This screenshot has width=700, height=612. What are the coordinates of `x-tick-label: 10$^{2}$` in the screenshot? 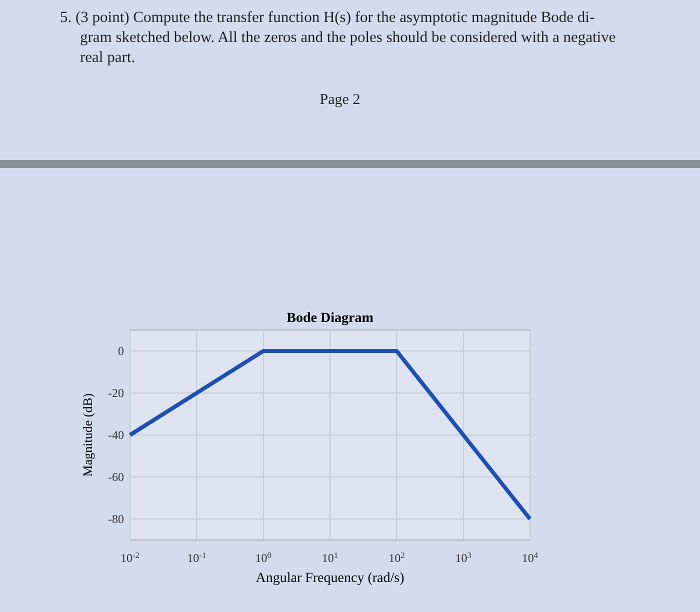 It's located at (396, 557).